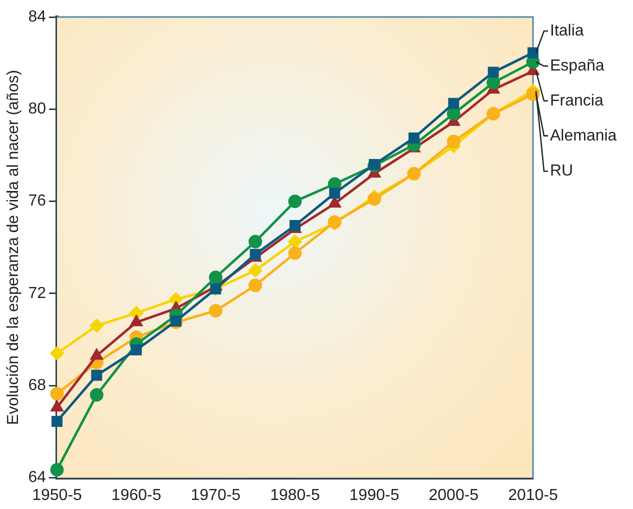 The height and width of the screenshot is (509, 633). What do you see at coordinates (37, 17) in the screenshot?
I see `y-tick-label: 84` at bounding box center [37, 17].